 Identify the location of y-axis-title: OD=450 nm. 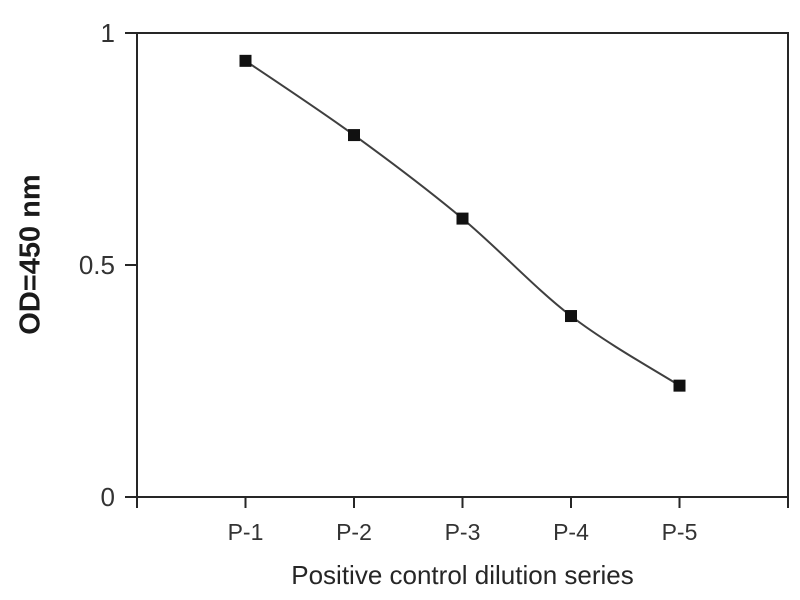
(30, 254).